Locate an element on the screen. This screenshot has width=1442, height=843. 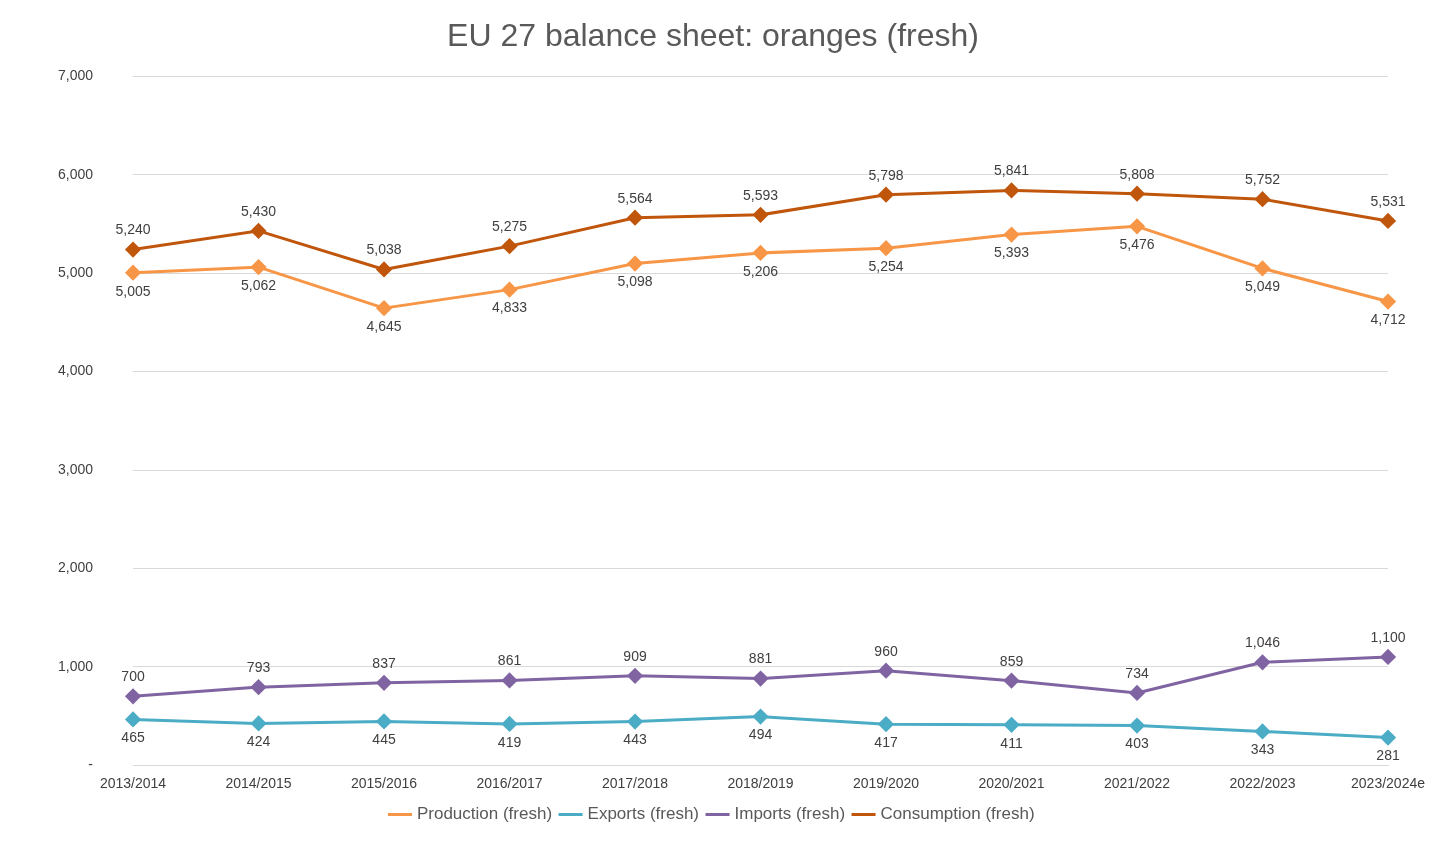
legend-label: Consumption (fresh) is located at coordinates (957, 814).